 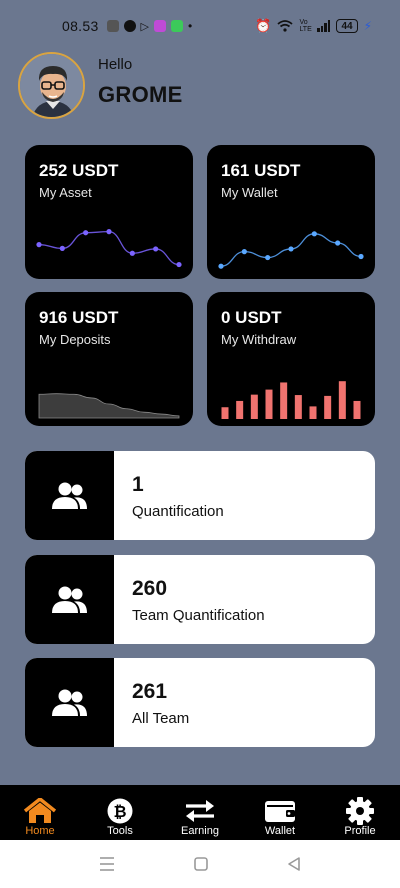 I want to click on status-time: 08.53, so click(x=80, y=26).